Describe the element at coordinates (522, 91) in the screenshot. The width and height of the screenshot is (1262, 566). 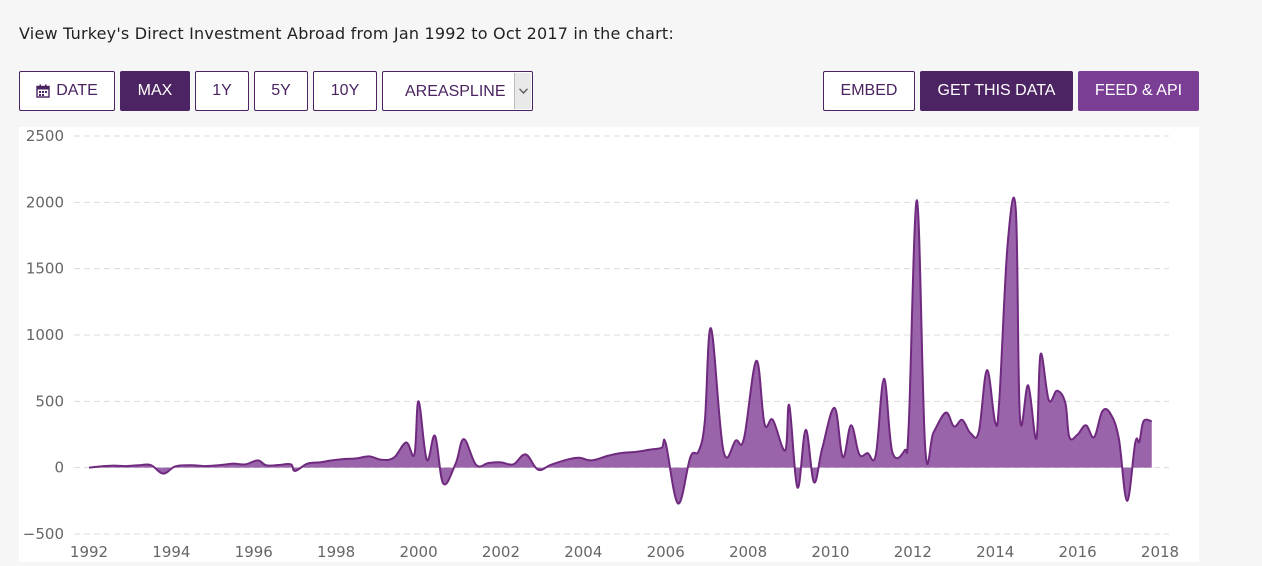
I see `chevron-down-icon` at that location.